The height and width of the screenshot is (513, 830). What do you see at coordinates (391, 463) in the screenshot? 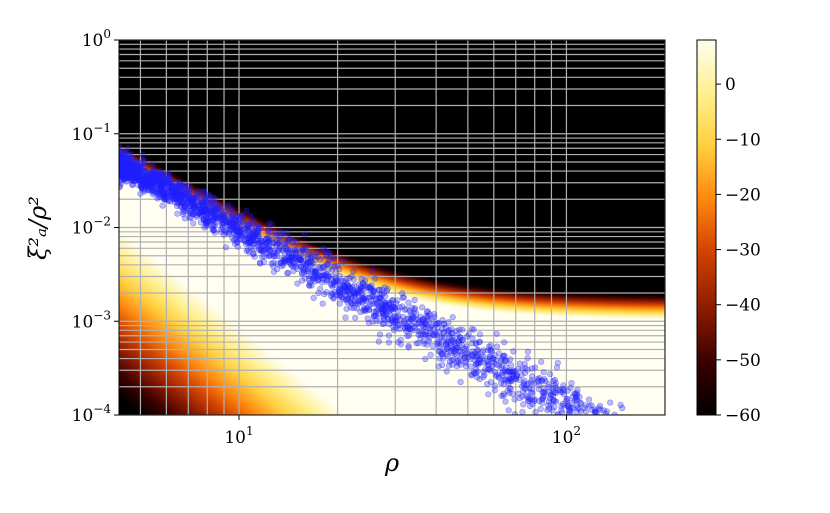
I see `x-axis-label: ρ` at bounding box center [391, 463].